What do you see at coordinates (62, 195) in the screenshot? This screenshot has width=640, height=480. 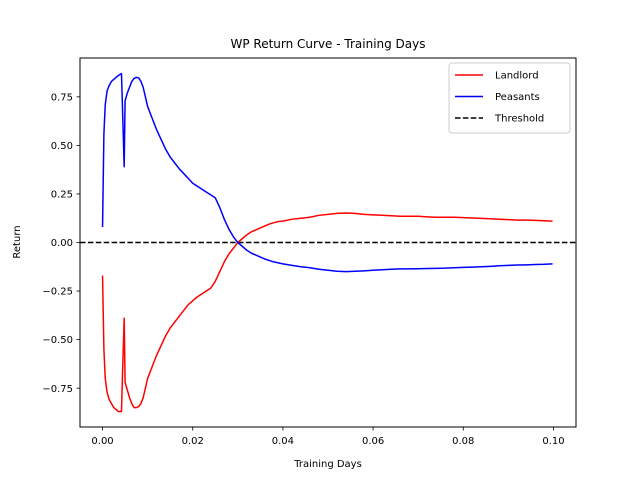 I see `y-tick-label: 0.25` at bounding box center [62, 195].